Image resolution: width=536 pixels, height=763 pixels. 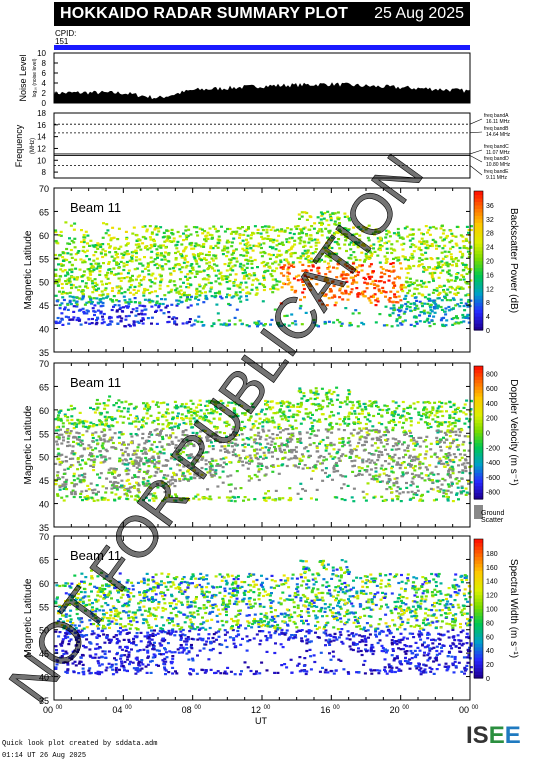 I want to click on freq-band-pointer, so click(x=476, y=170).